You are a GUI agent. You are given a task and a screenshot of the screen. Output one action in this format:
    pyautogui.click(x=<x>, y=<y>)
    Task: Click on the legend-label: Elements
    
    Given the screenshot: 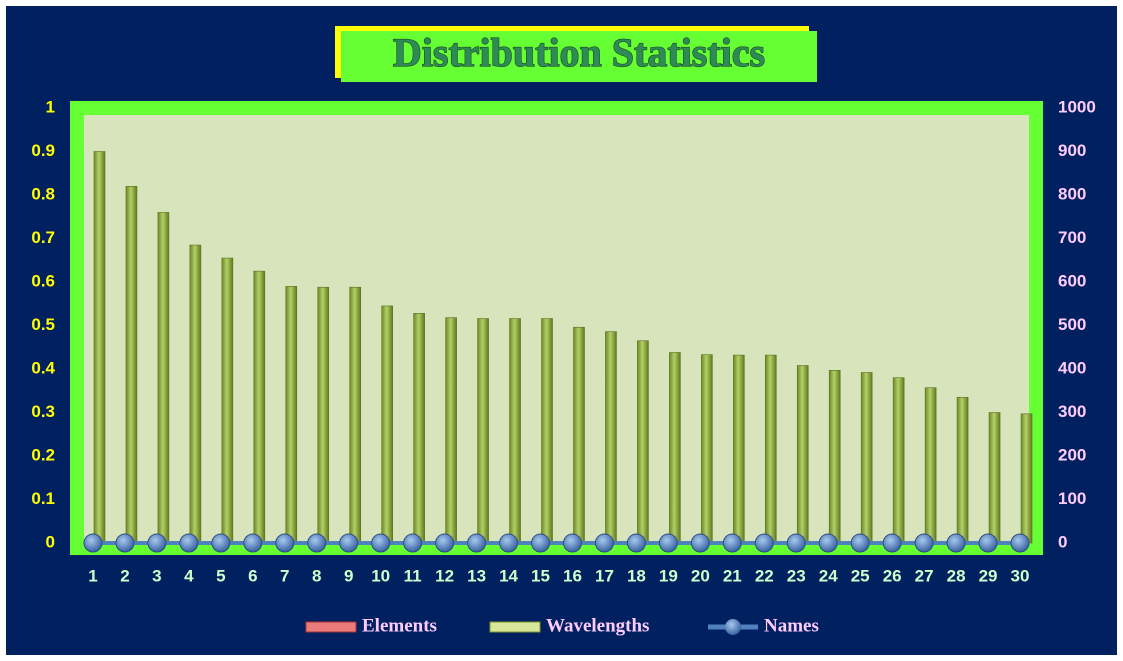 What is the action you would take?
    pyautogui.click(x=399, y=625)
    